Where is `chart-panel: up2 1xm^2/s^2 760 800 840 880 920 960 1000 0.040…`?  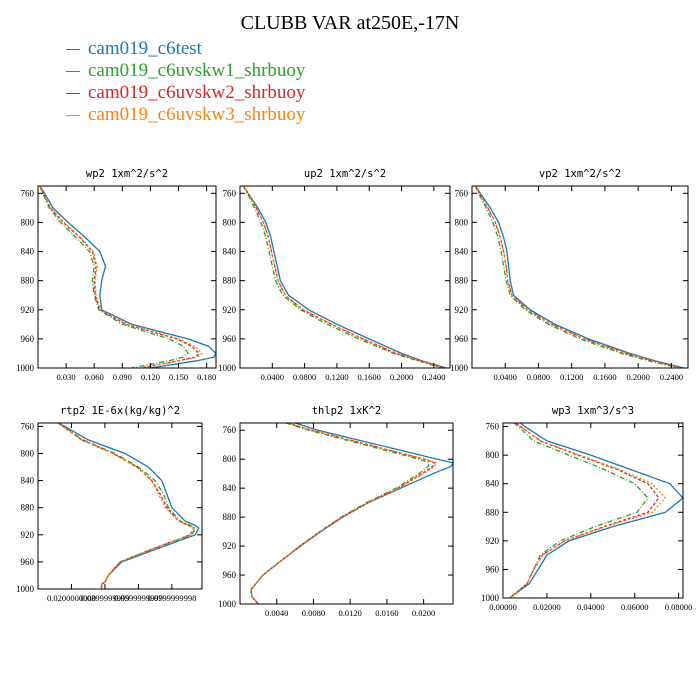 chart-panel: up2 1xm^2/s^2 760 800 840 880 920 960 1000 0.040… is located at coordinates (334, 275).